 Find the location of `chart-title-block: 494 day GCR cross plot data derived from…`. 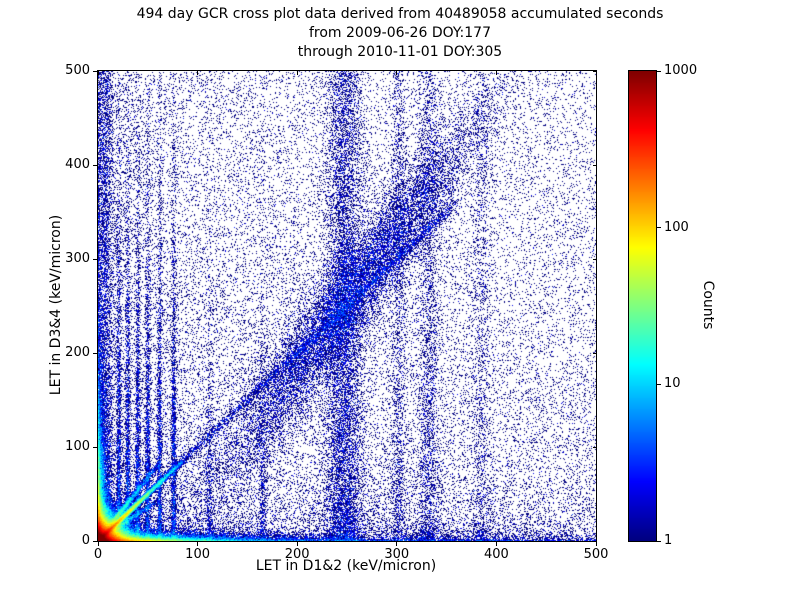

chart-title-block: 494 day GCR cross plot data derived from… is located at coordinates (400, 33).